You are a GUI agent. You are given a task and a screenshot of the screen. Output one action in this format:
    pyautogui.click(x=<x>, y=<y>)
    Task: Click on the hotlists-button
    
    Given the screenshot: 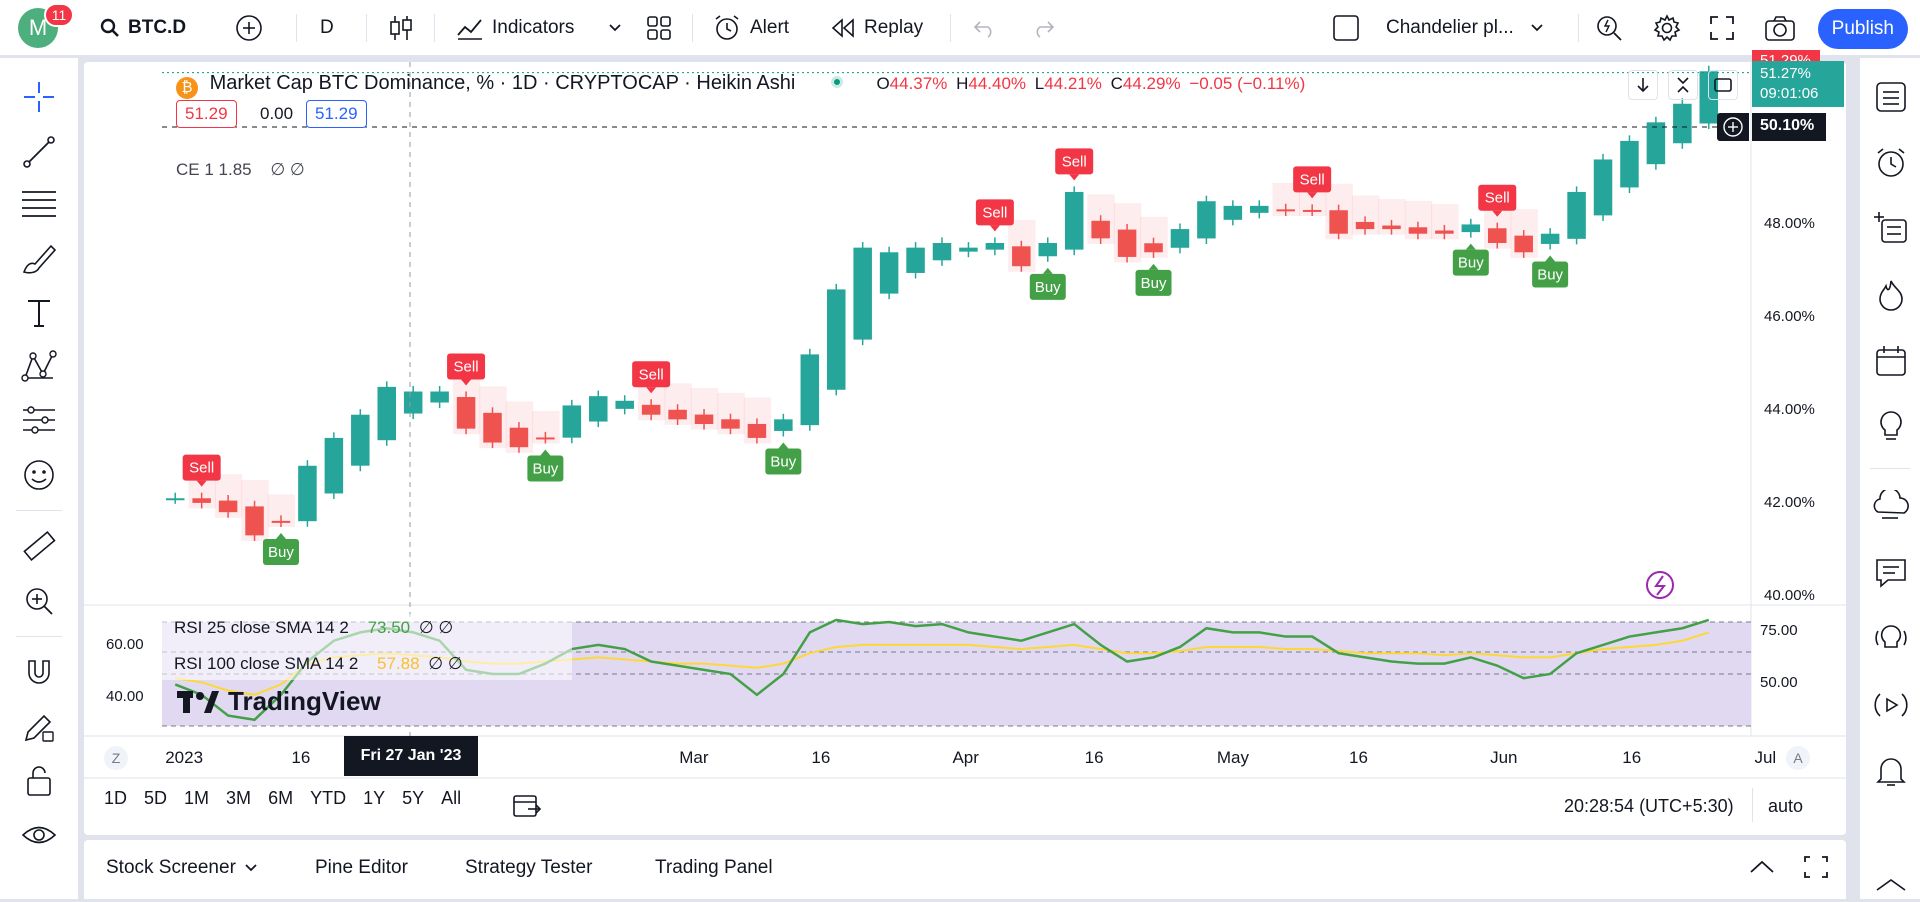 What is the action you would take?
    pyautogui.click(x=1891, y=295)
    